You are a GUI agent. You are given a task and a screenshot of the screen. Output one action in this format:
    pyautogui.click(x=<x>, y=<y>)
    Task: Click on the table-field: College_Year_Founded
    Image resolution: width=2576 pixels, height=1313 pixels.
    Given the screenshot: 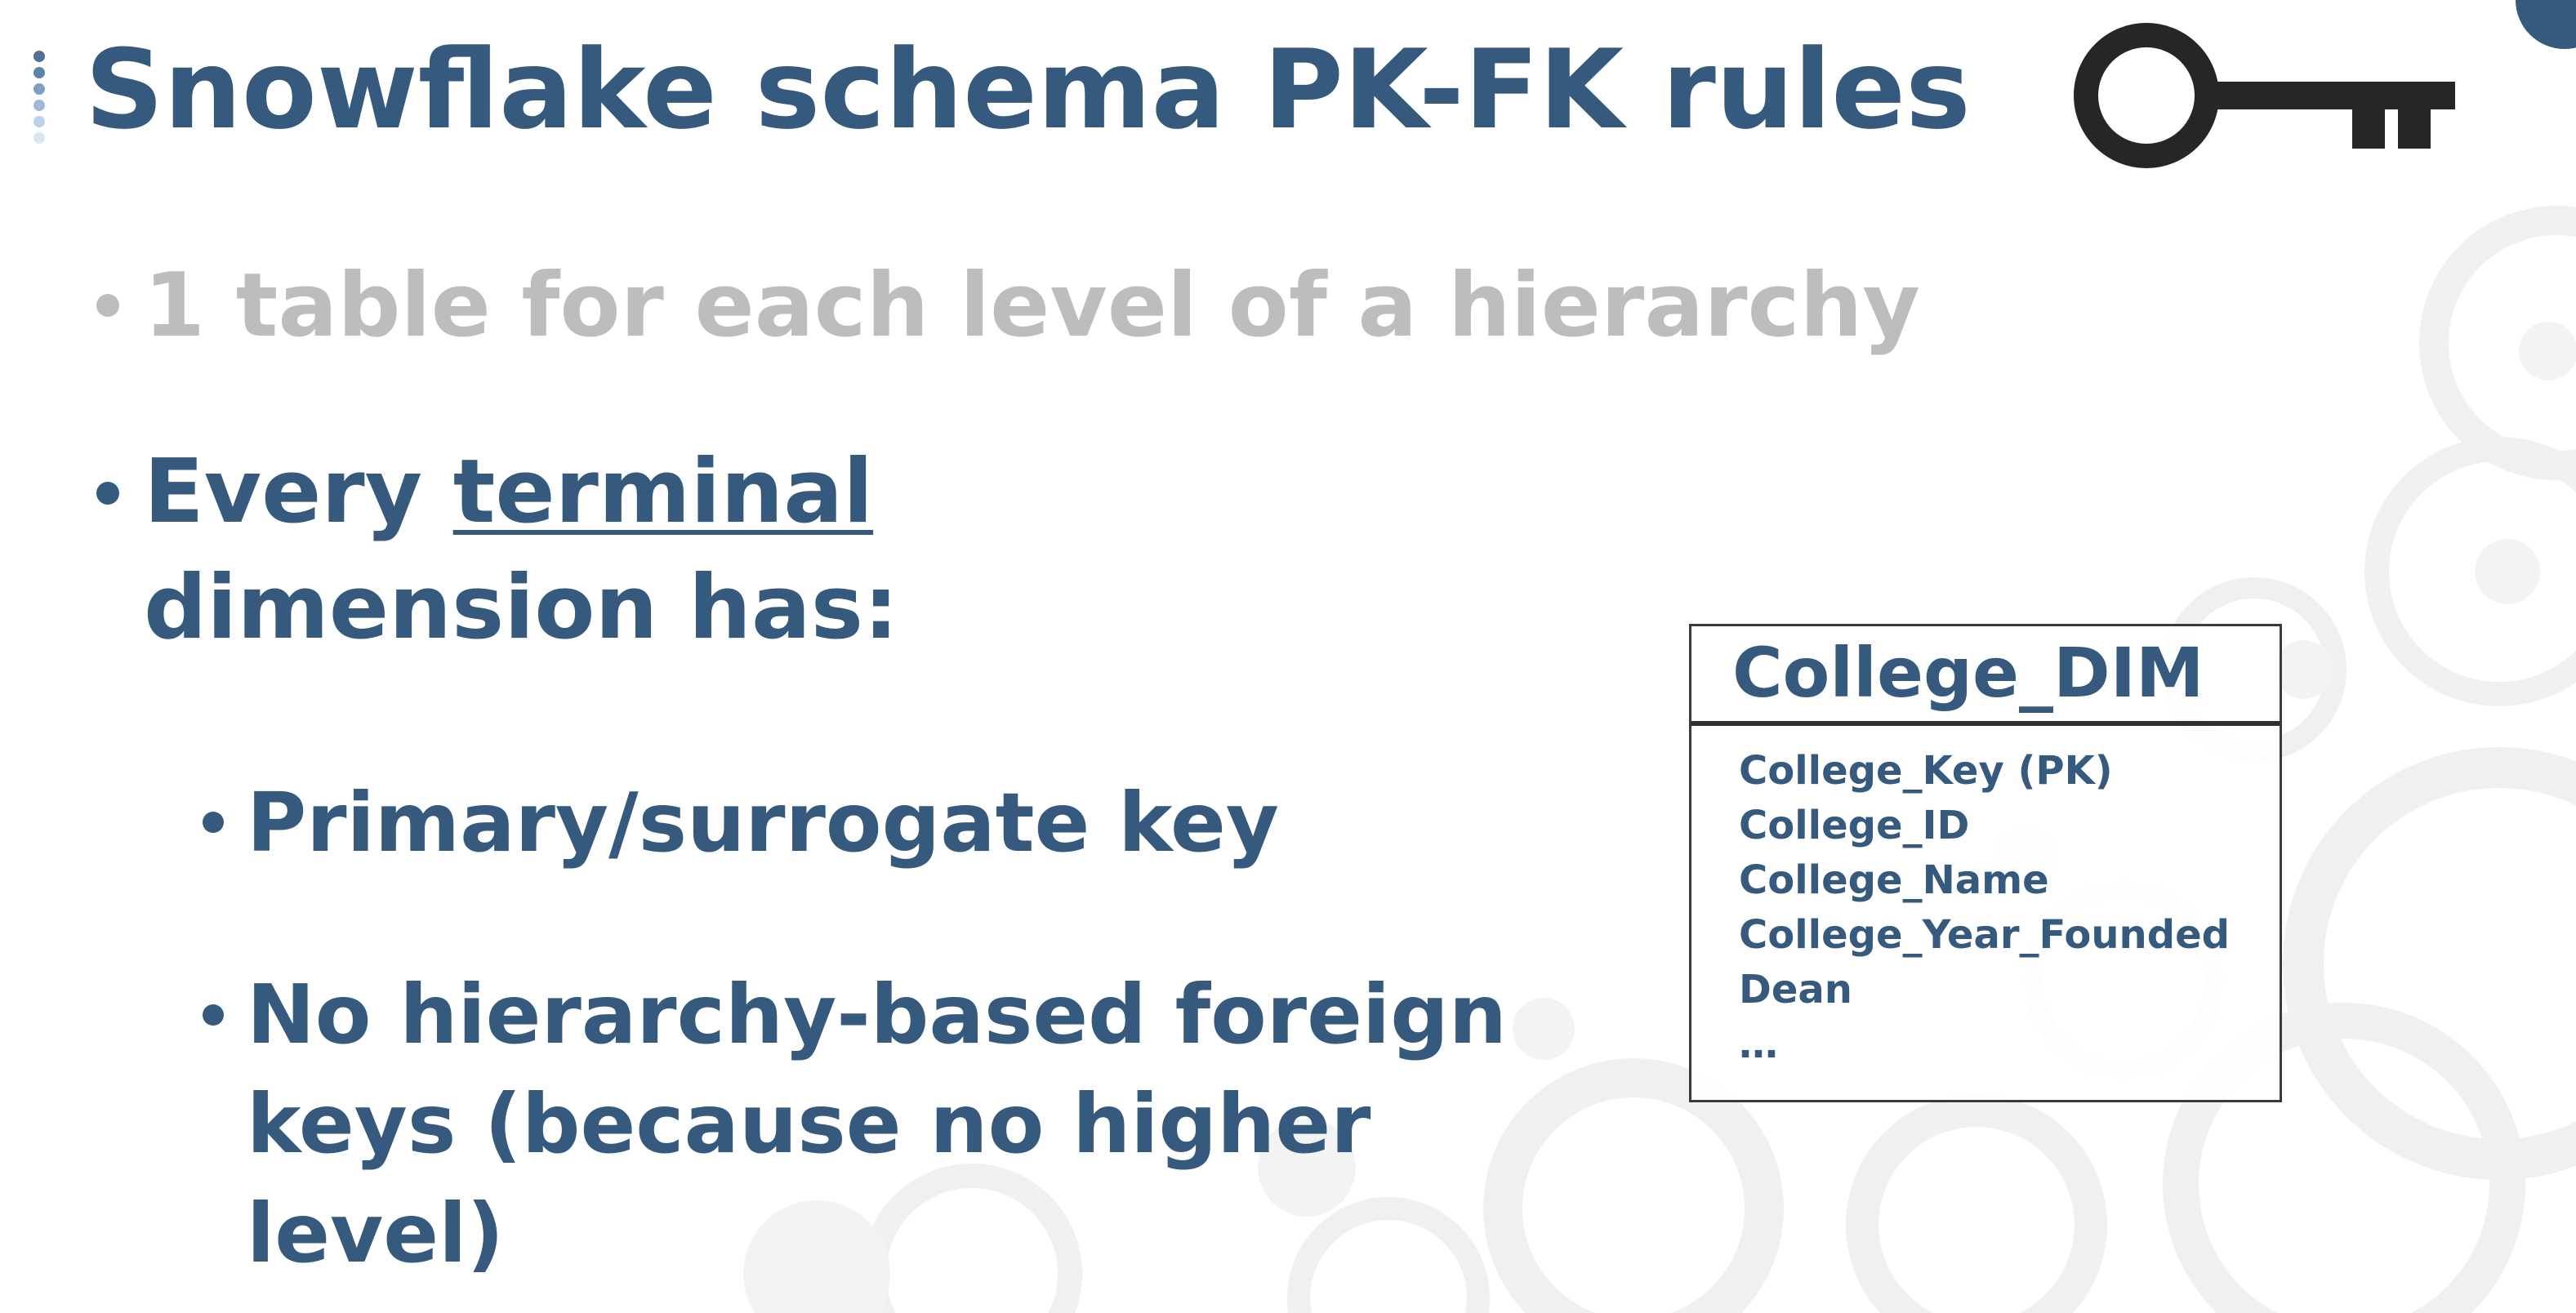 What is the action you would take?
    pyautogui.click(x=1985, y=935)
    